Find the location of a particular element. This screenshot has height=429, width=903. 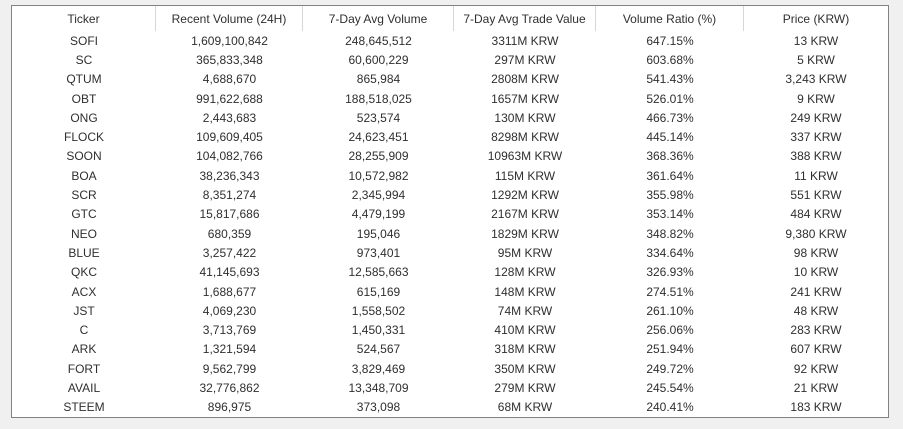

ticker-cell: NEO is located at coordinates (83, 233).